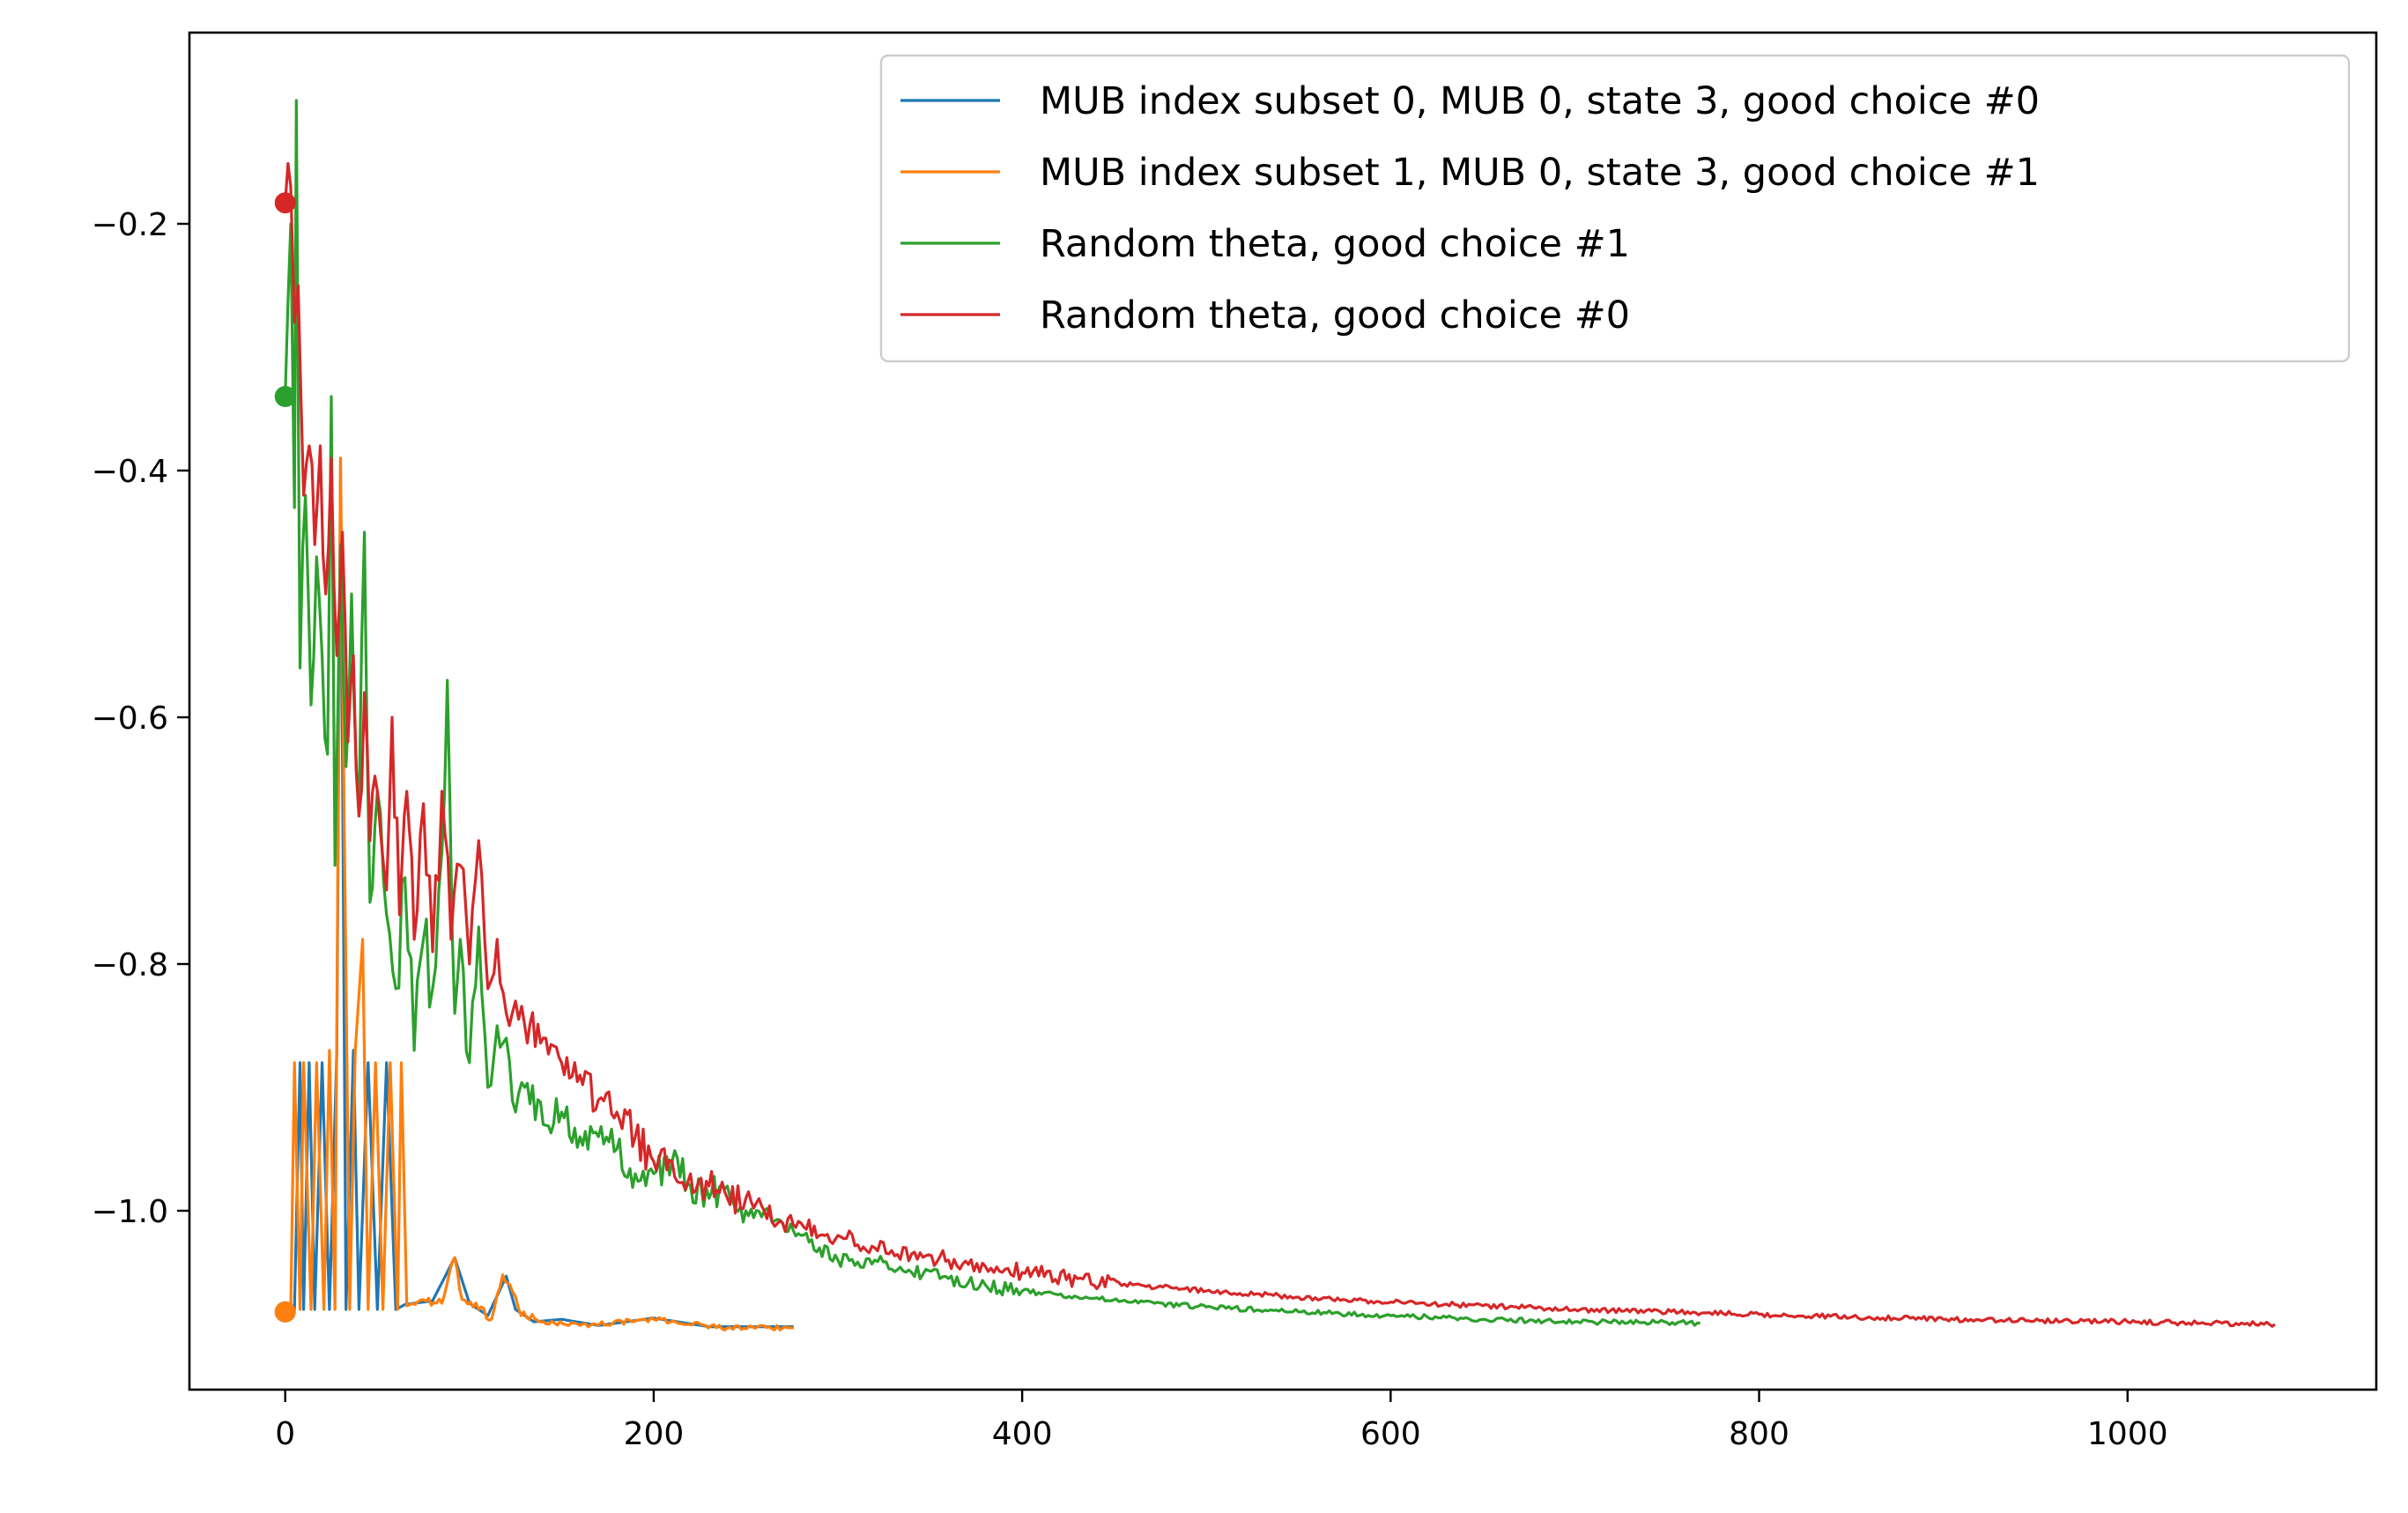 This screenshot has height=1513, width=2408. I want to click on x-tick-label: 0, so click(285, 1434).